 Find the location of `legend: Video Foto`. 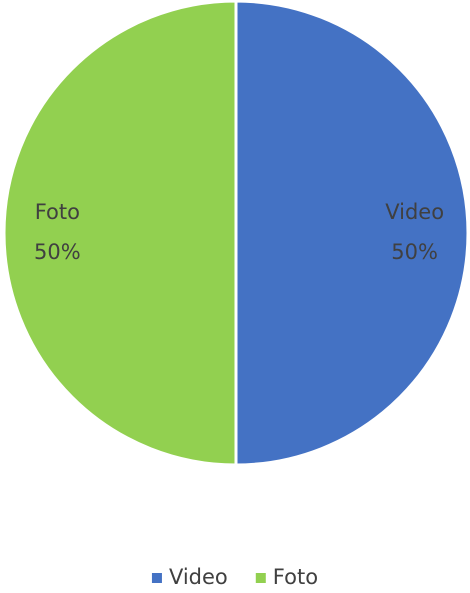

legend: Video Foto is located at coordinates (234, 577).